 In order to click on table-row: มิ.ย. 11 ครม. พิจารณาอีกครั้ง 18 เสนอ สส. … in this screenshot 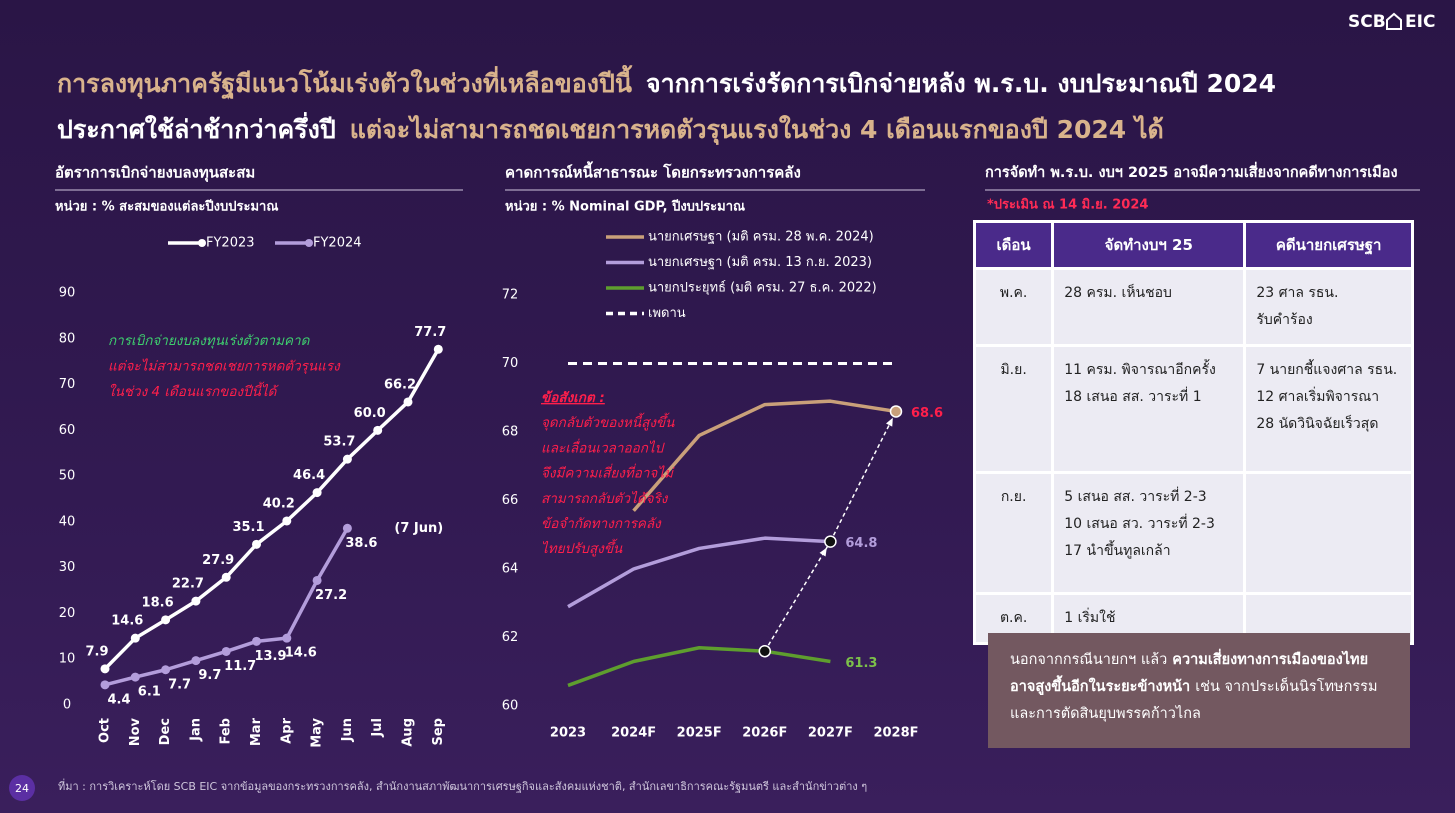, I will do `click(1193, 409)`.